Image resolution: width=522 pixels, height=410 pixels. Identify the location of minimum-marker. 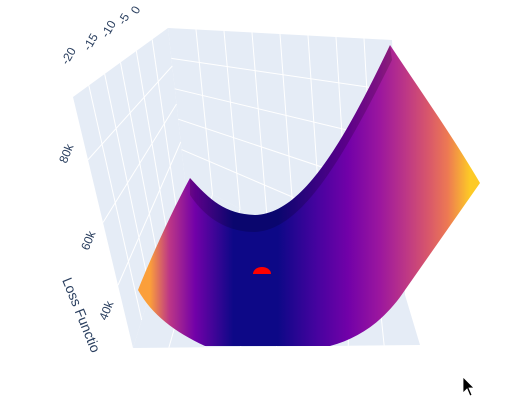
(262, 270).